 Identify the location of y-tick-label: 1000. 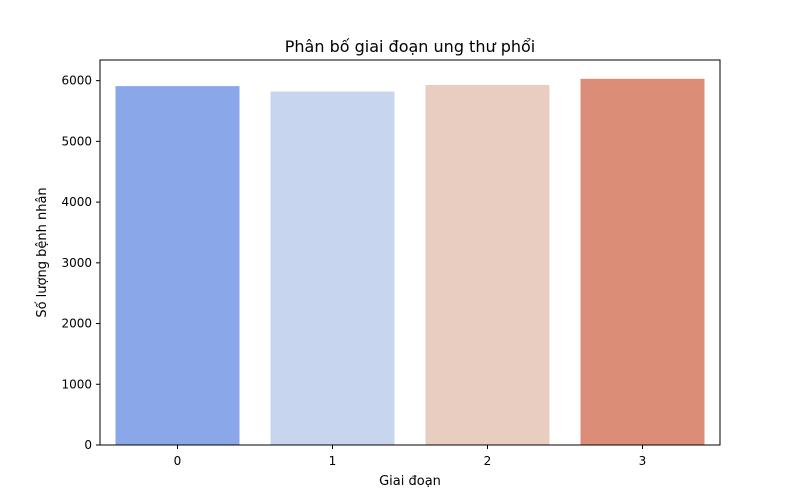
(76, 384).